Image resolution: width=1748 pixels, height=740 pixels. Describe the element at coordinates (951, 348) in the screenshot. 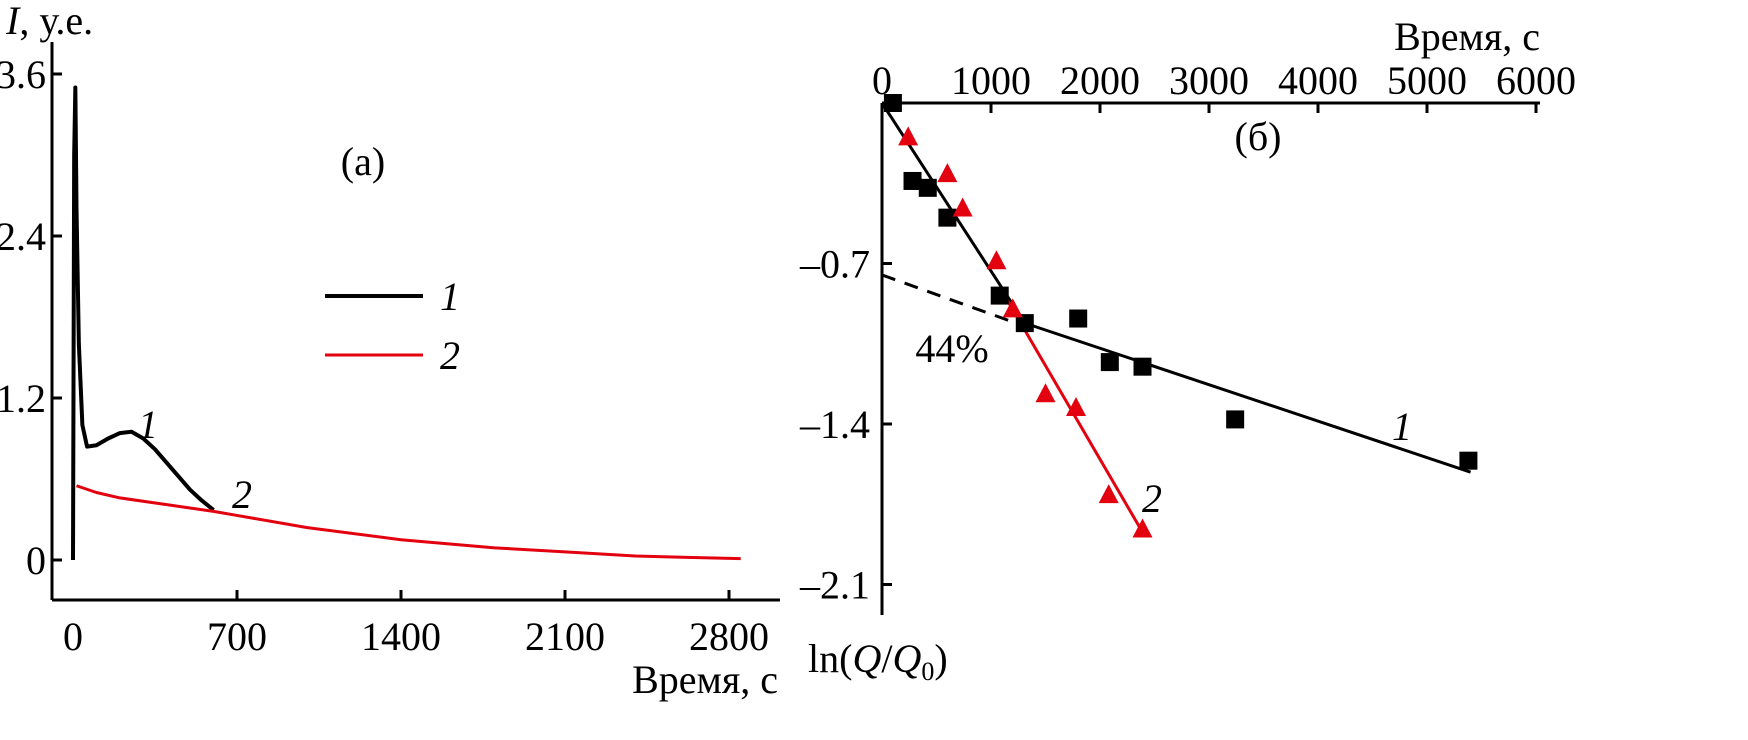

I see `annotation-44-percent: 44%` at that location.